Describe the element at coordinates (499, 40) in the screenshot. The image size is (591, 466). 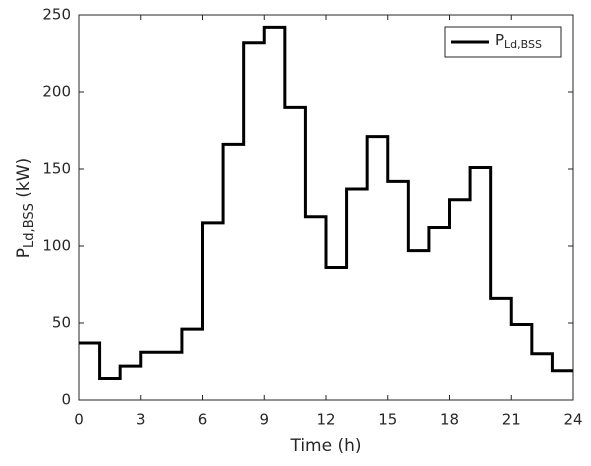
I see `legend-main: P` at that location.